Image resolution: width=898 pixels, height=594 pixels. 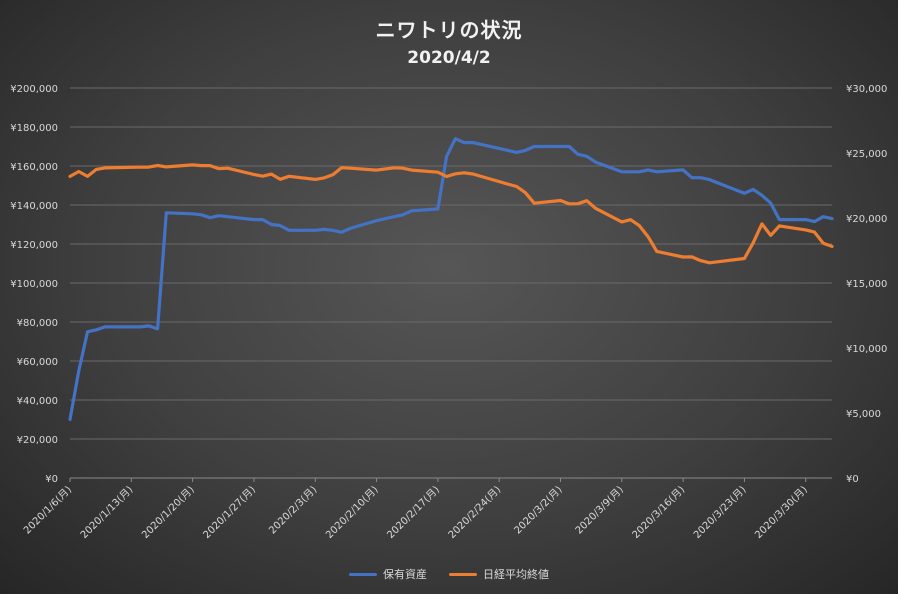 I want to click on x-tick-label: 2020/2/17(月), so click(x=413, y=512).